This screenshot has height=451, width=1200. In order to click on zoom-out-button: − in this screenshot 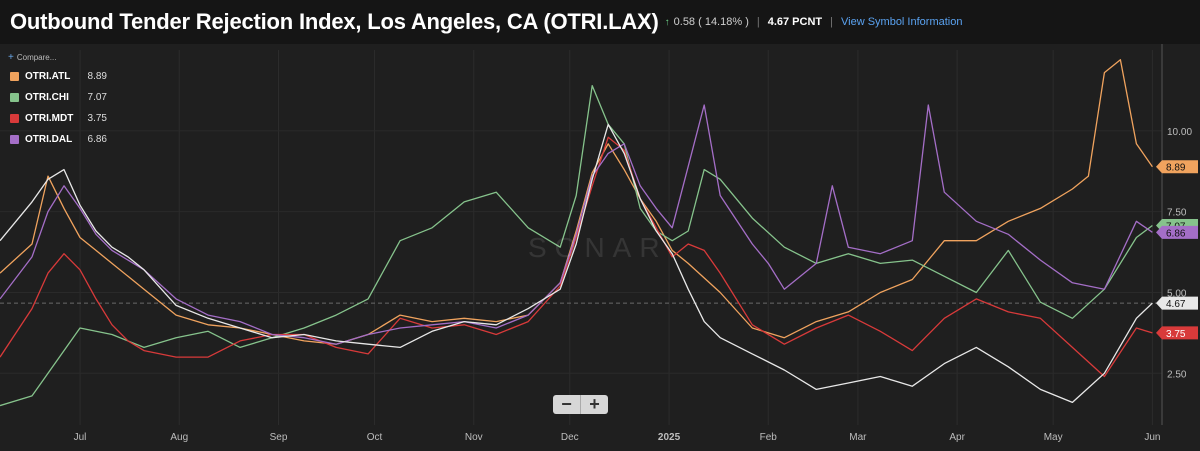, I will do `click(566, 404)`.